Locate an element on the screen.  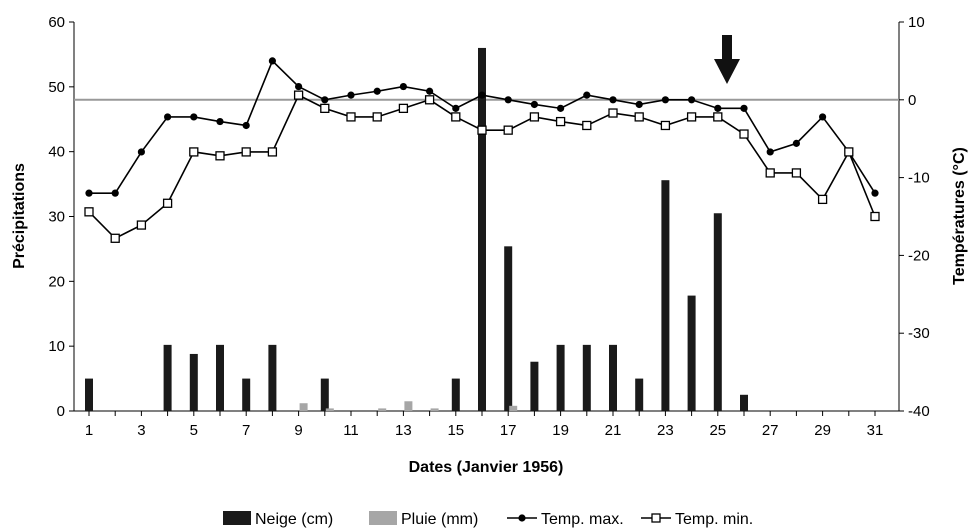
x-tick-label: 13 is located at coordinates (403, 430).